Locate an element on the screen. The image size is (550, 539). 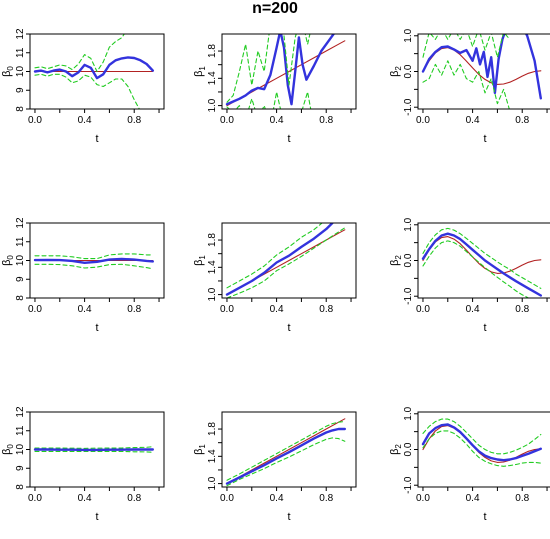
panel-r0-c2: 0.0 0.4 0.8t-1.00.01.0β2 is located at coordinates (469, 86).